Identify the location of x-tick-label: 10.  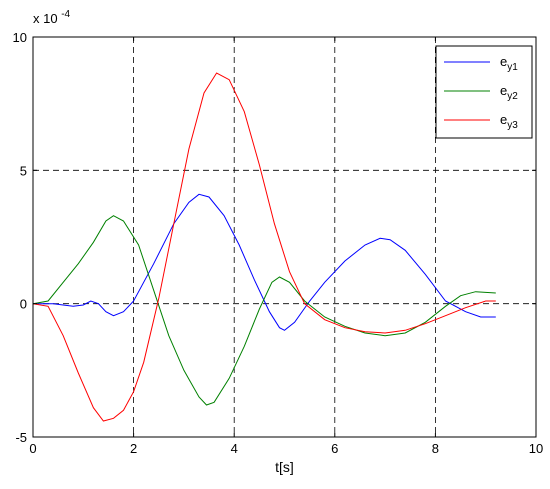
(536, 448).